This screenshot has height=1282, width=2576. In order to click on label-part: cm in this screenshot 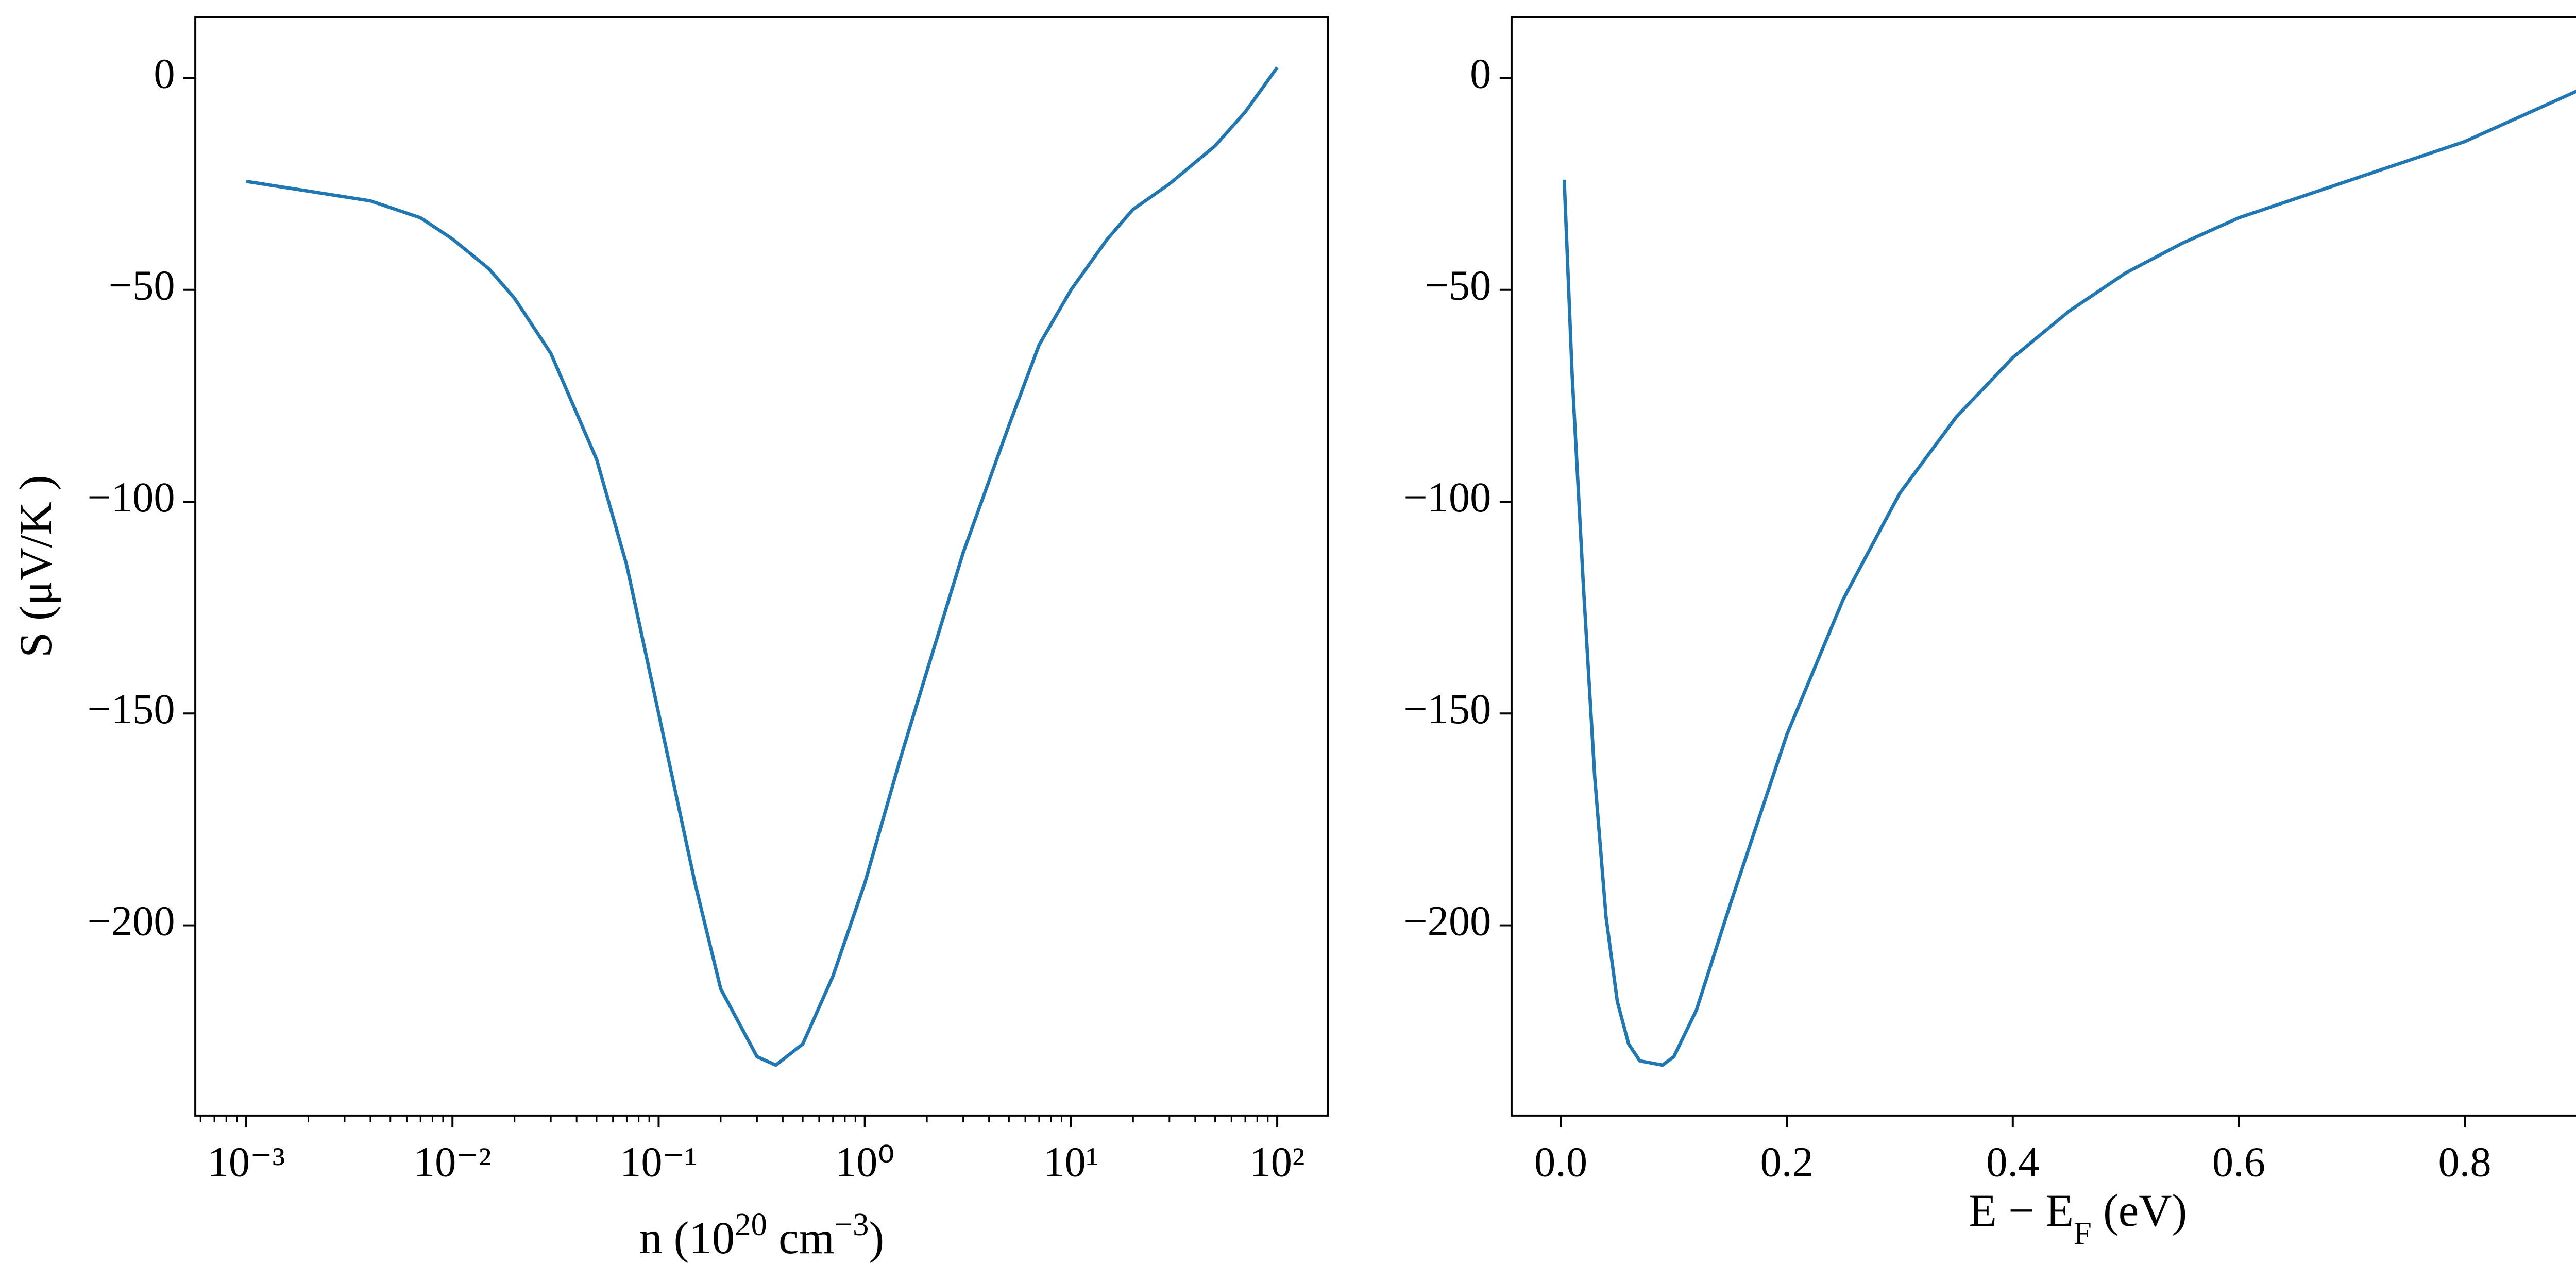, I will do `click(801, 1238)`.